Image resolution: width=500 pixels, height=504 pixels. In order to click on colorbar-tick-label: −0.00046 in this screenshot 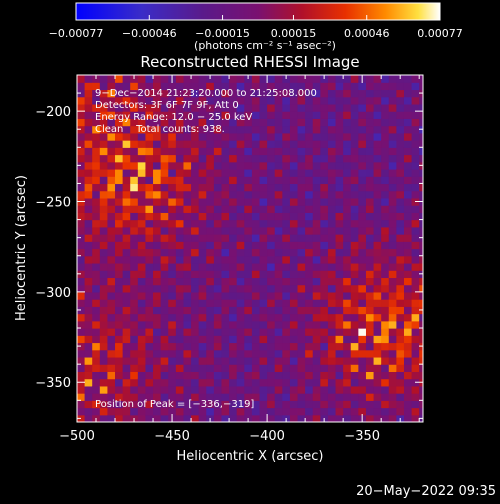, I will do `click(149, 33)`.